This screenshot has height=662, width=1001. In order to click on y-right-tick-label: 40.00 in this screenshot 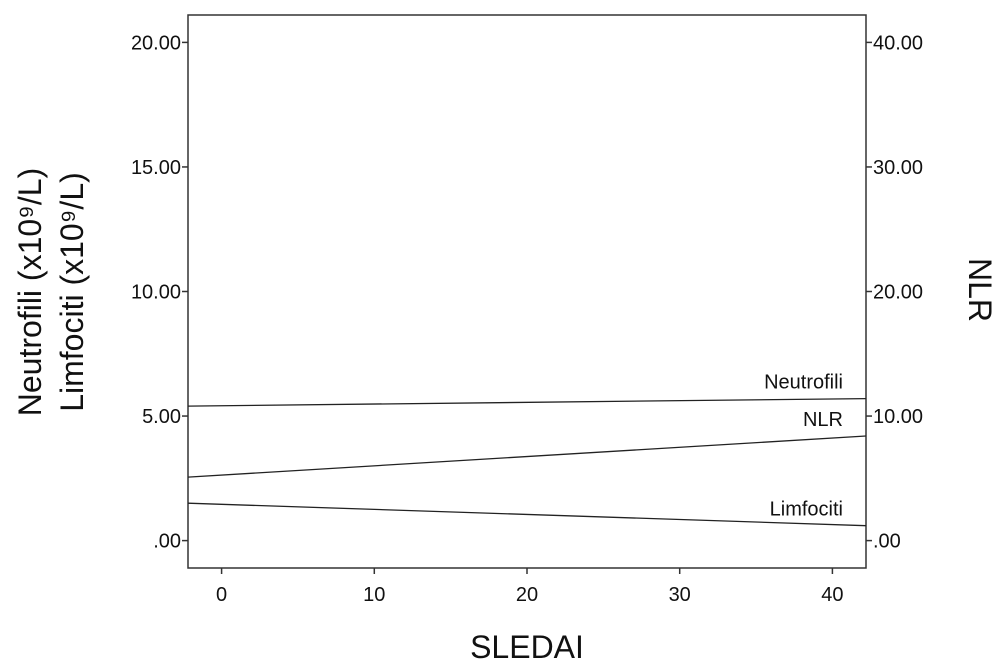, I will do `click(898, 43)`.